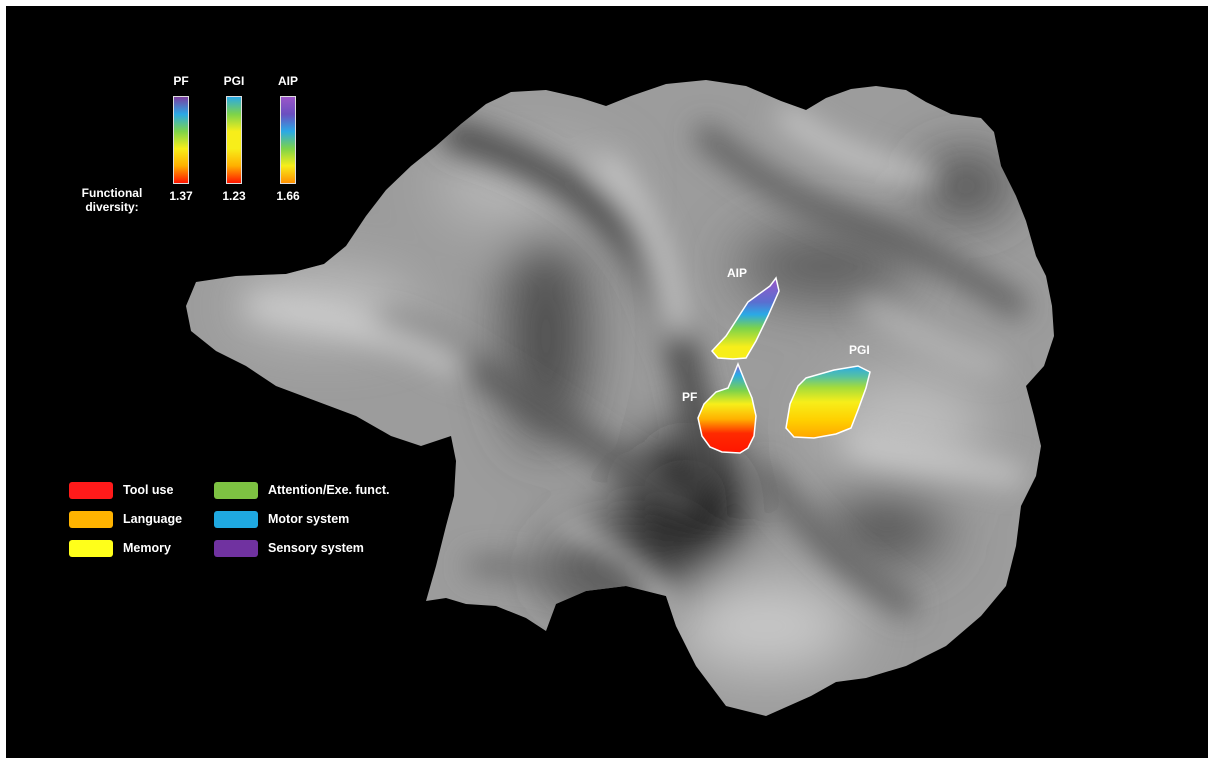 The height and width of the screenshot is (765, 1214). I want to click on colorbar-value: 1.37, so click(181, 196).